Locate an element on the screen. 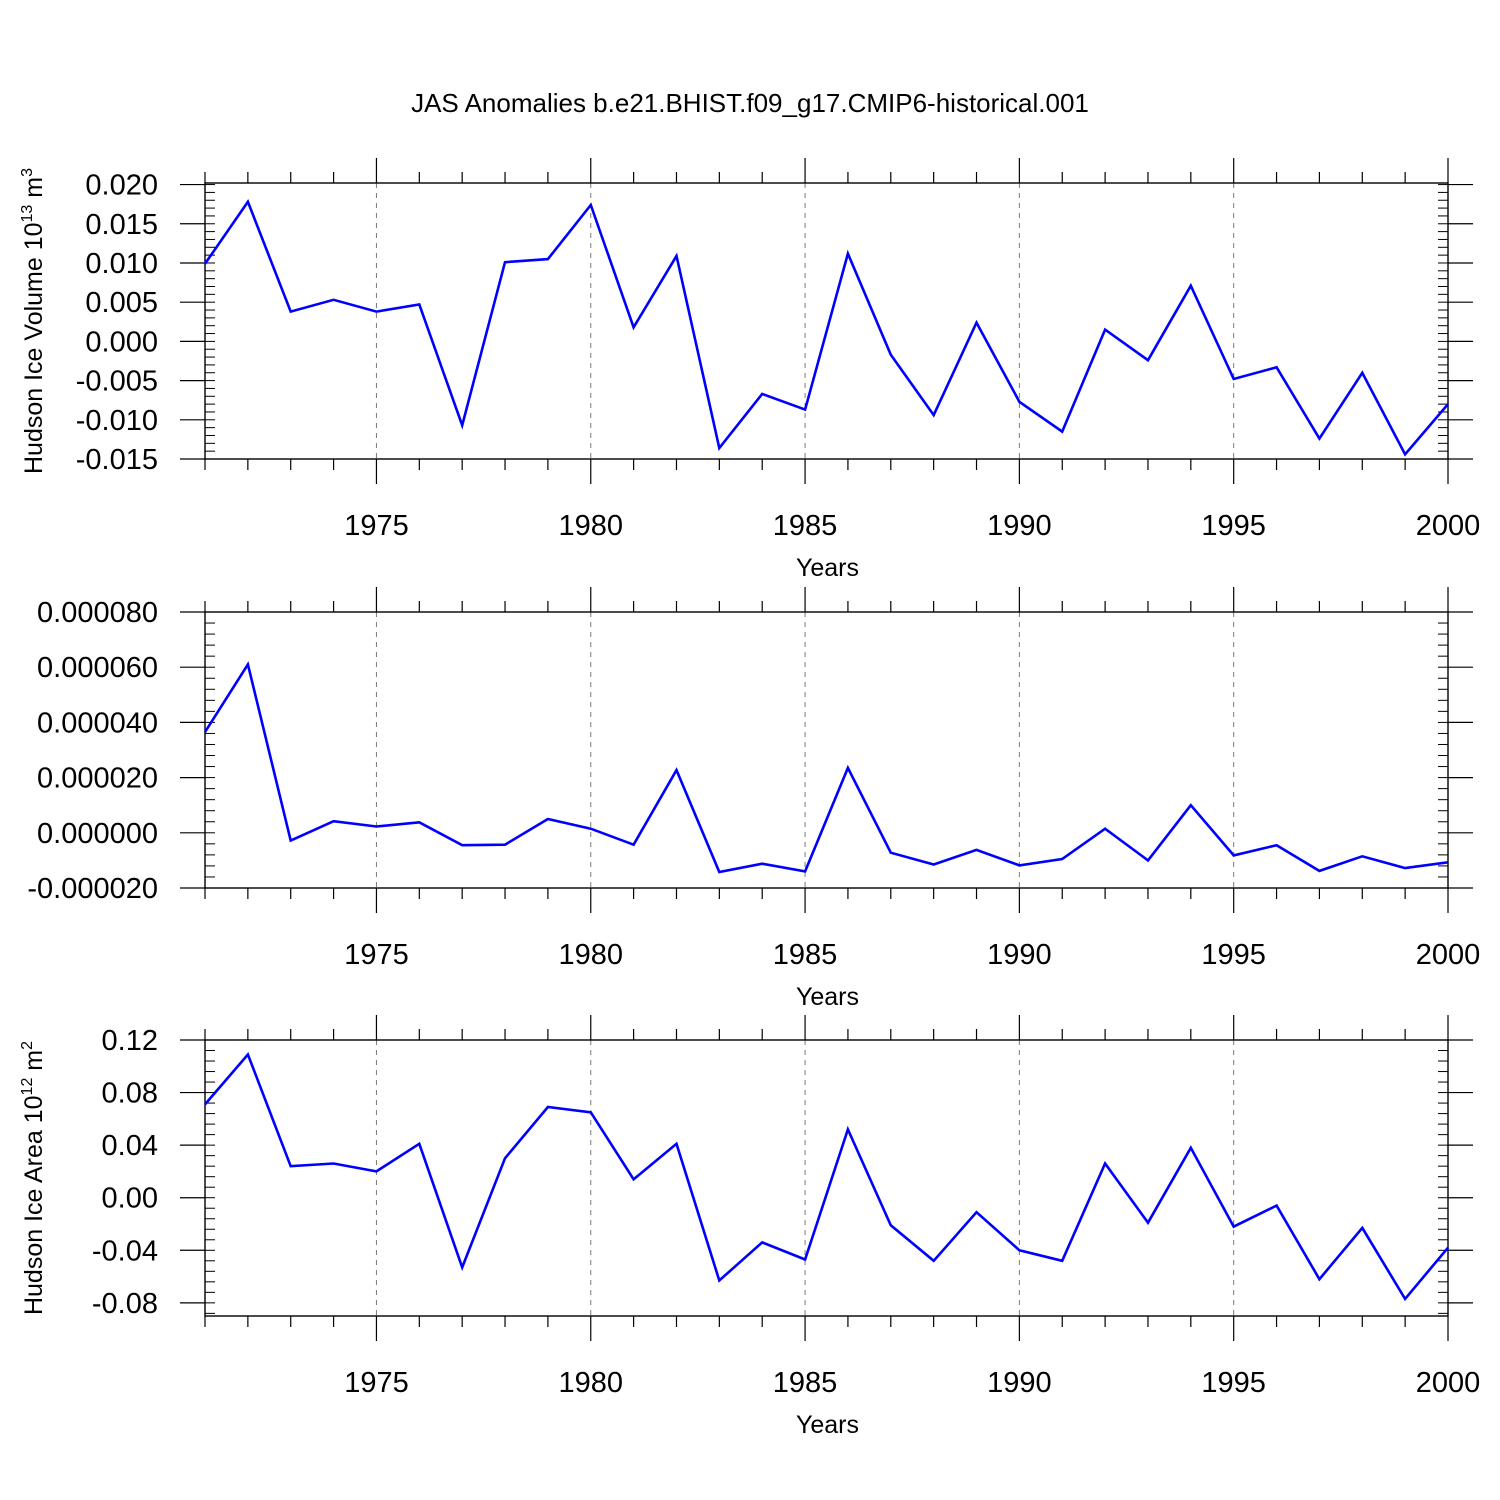 Image resolution: width=1500 pixels, height=1500 pixels. y-tick-label: 0.04 is located at coordinates (130, 1146).